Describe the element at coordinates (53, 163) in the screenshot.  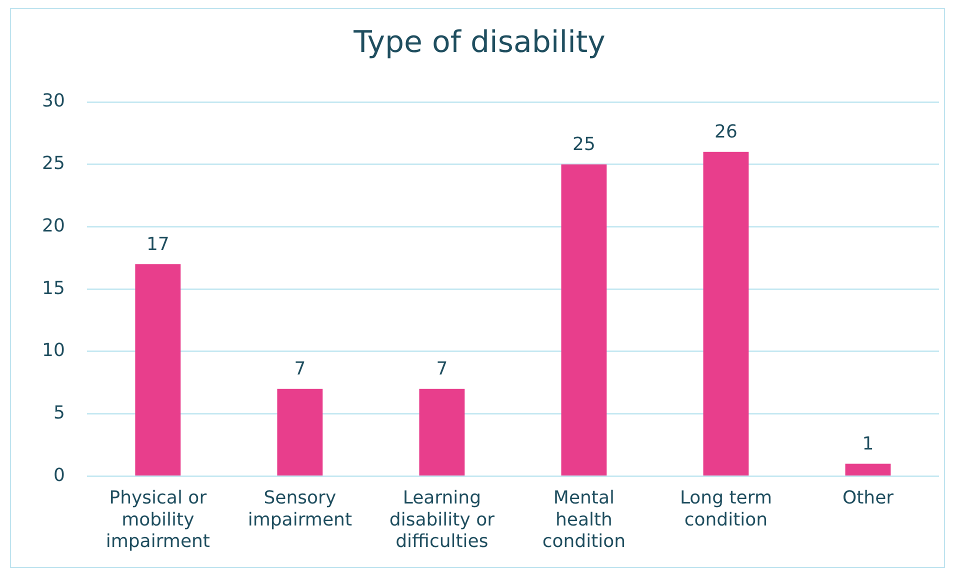
I see `y-tick-label: 25` at that location.